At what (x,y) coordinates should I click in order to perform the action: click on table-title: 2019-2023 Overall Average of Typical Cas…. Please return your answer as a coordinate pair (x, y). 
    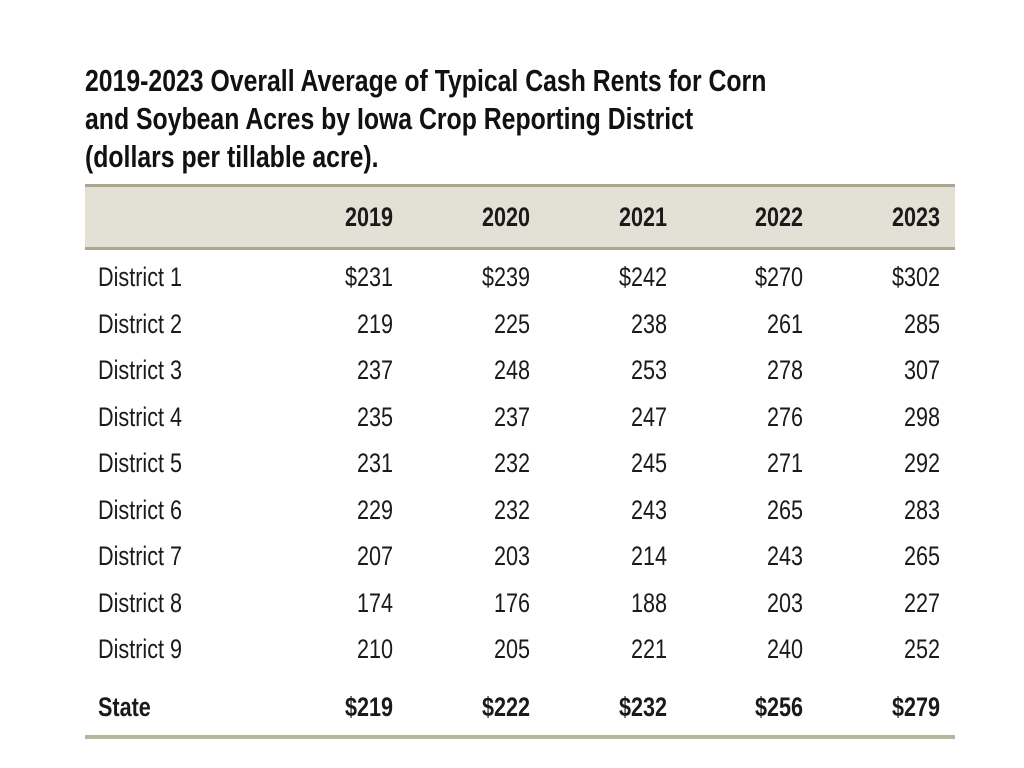
    Looking at the image, I should click on (554, 119).